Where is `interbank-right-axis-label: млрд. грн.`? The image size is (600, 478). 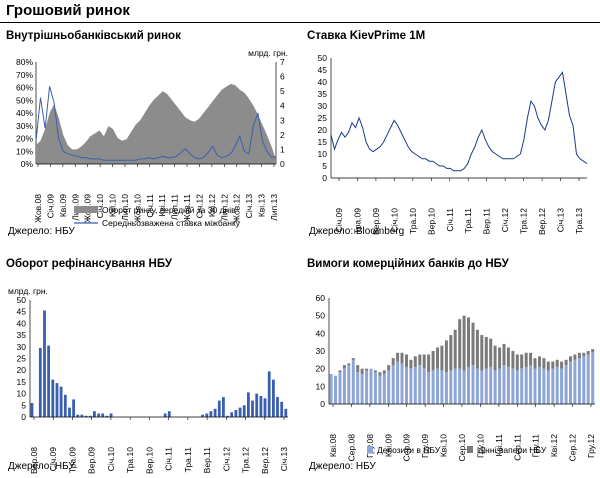
interbank-right-axis-label: млрд. грн. is located at coordinates (268, 53).